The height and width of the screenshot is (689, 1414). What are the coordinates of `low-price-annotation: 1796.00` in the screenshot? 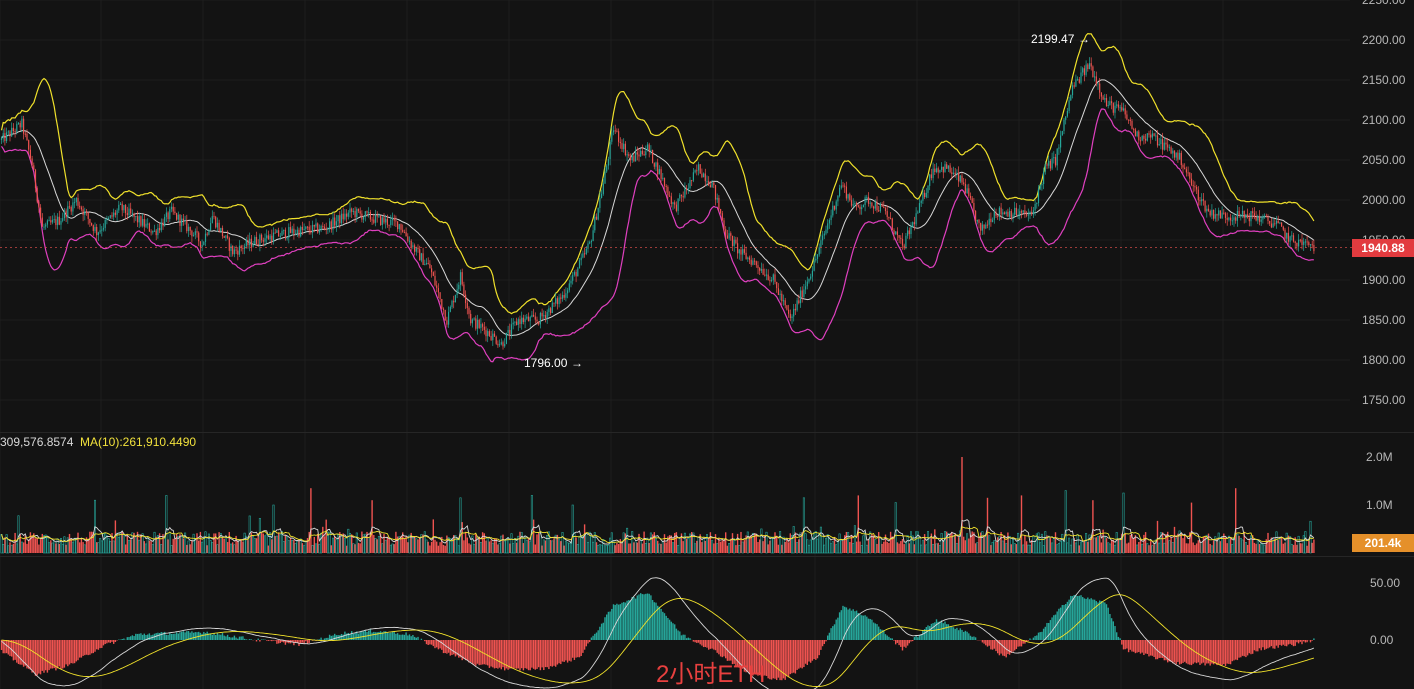 It's located at (546, 363).